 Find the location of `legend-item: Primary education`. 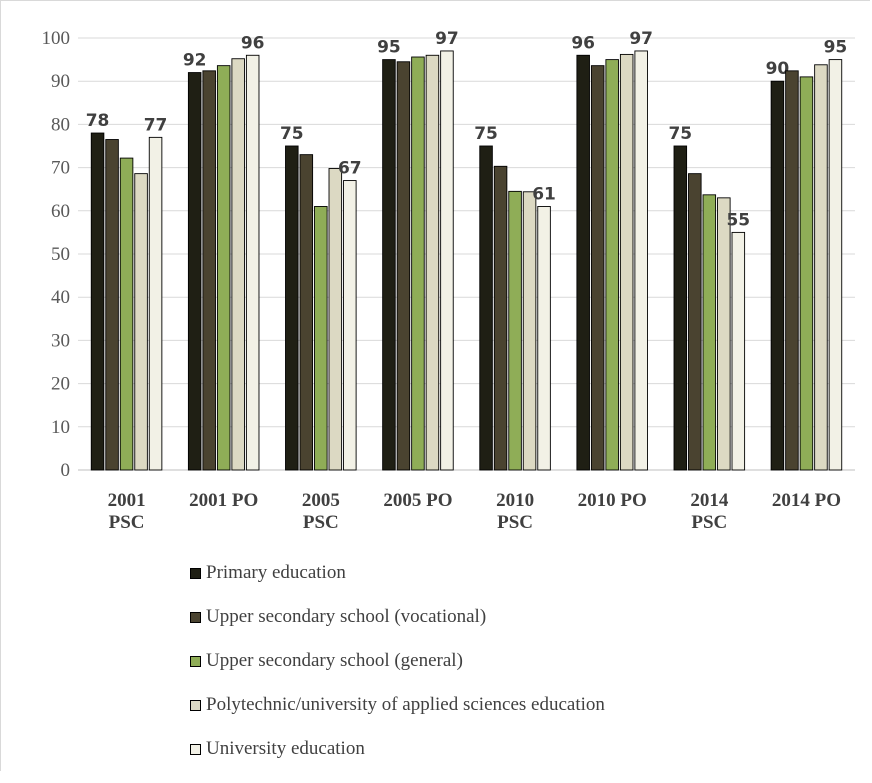

legend-item: Primary education is located at coordinates (397, 572).